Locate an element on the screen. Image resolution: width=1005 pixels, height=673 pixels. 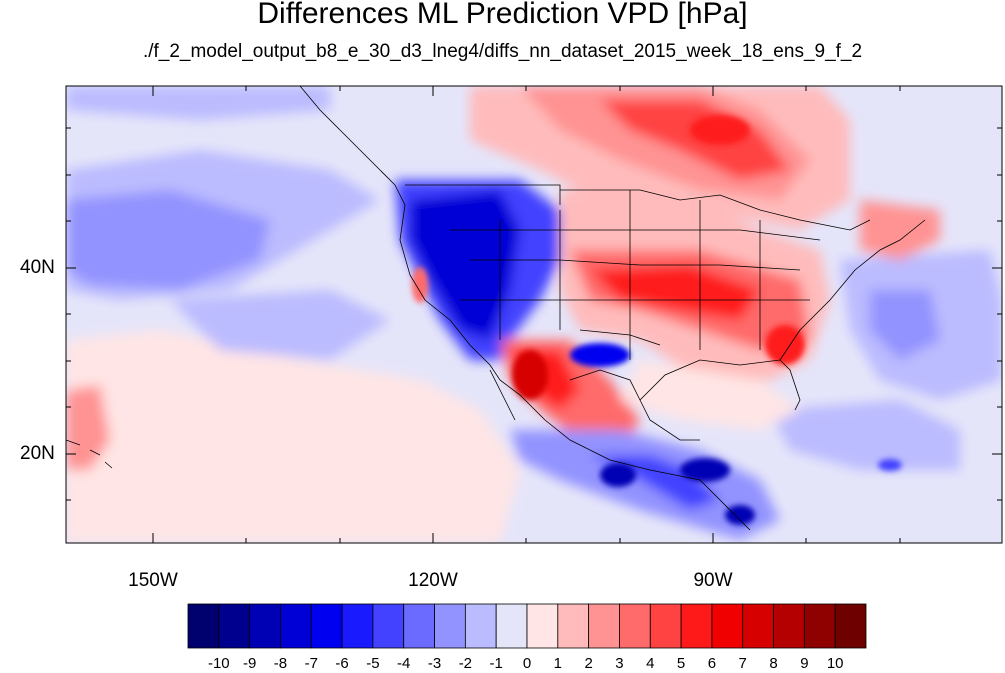
colorbar-tick-label: 8 is located at coordinates (773, 663).